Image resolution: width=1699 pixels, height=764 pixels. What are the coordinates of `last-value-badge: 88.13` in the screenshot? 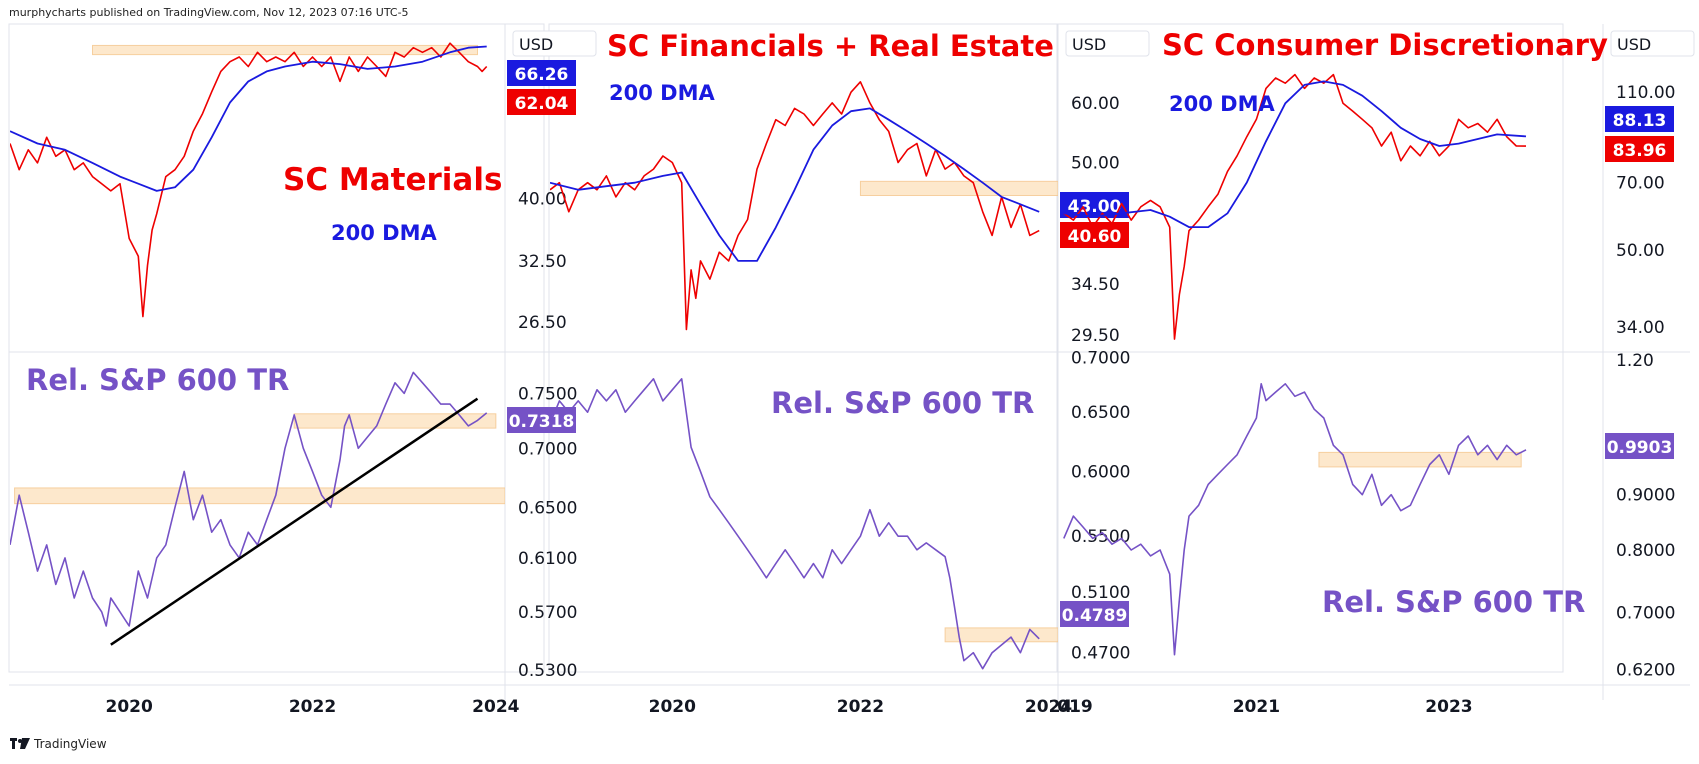 It's located at (1639, 119).